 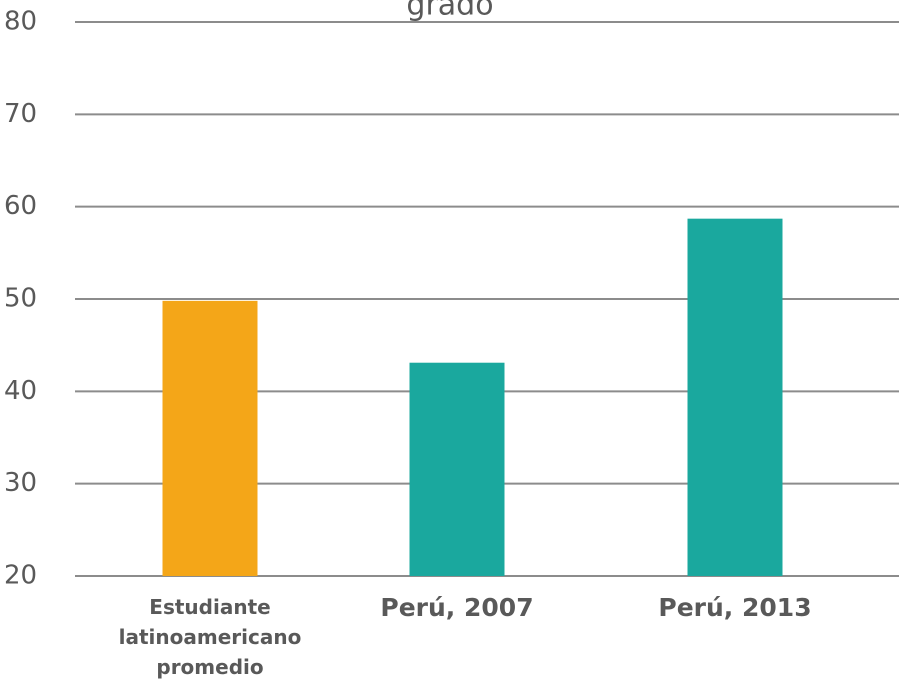 I want to click on x-tick-label: Estudiante latinoamericano promedio, so click(x=210, y=637).